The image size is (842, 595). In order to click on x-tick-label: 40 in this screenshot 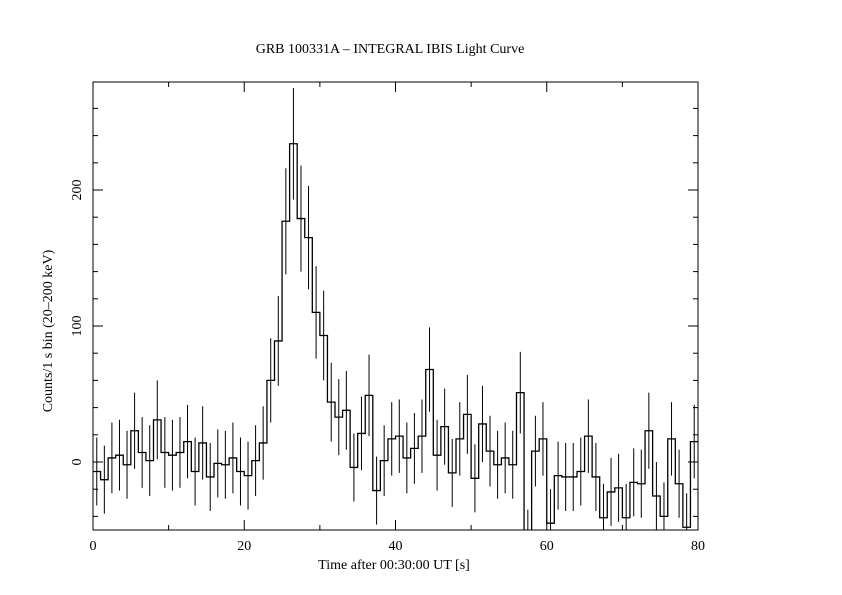, I will do `click(396, 546)`.